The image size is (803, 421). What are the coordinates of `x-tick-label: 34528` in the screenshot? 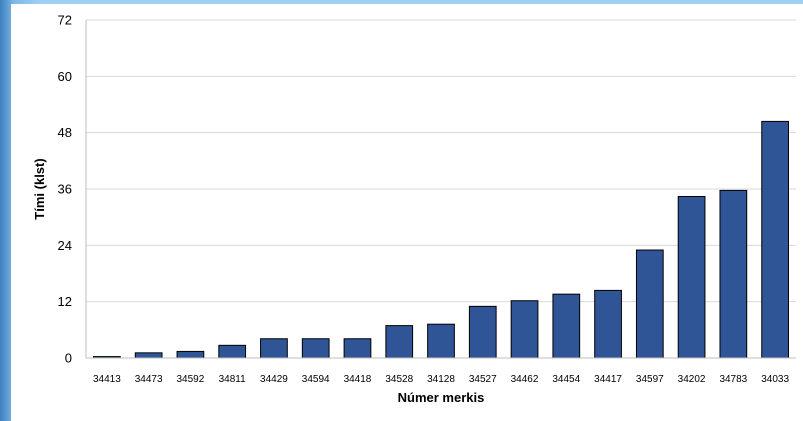 It's located at (399, 379).